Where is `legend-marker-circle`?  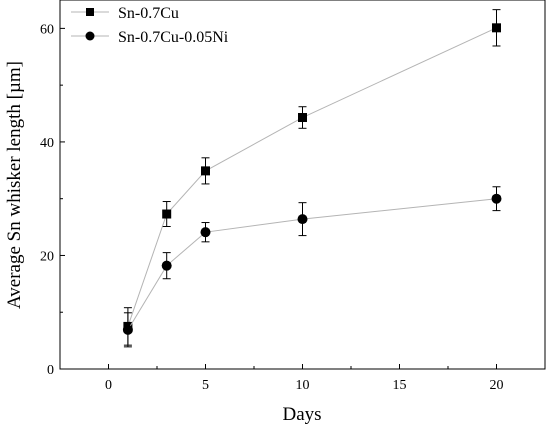
legend-marker-circle is located at coordinates (90, 36).